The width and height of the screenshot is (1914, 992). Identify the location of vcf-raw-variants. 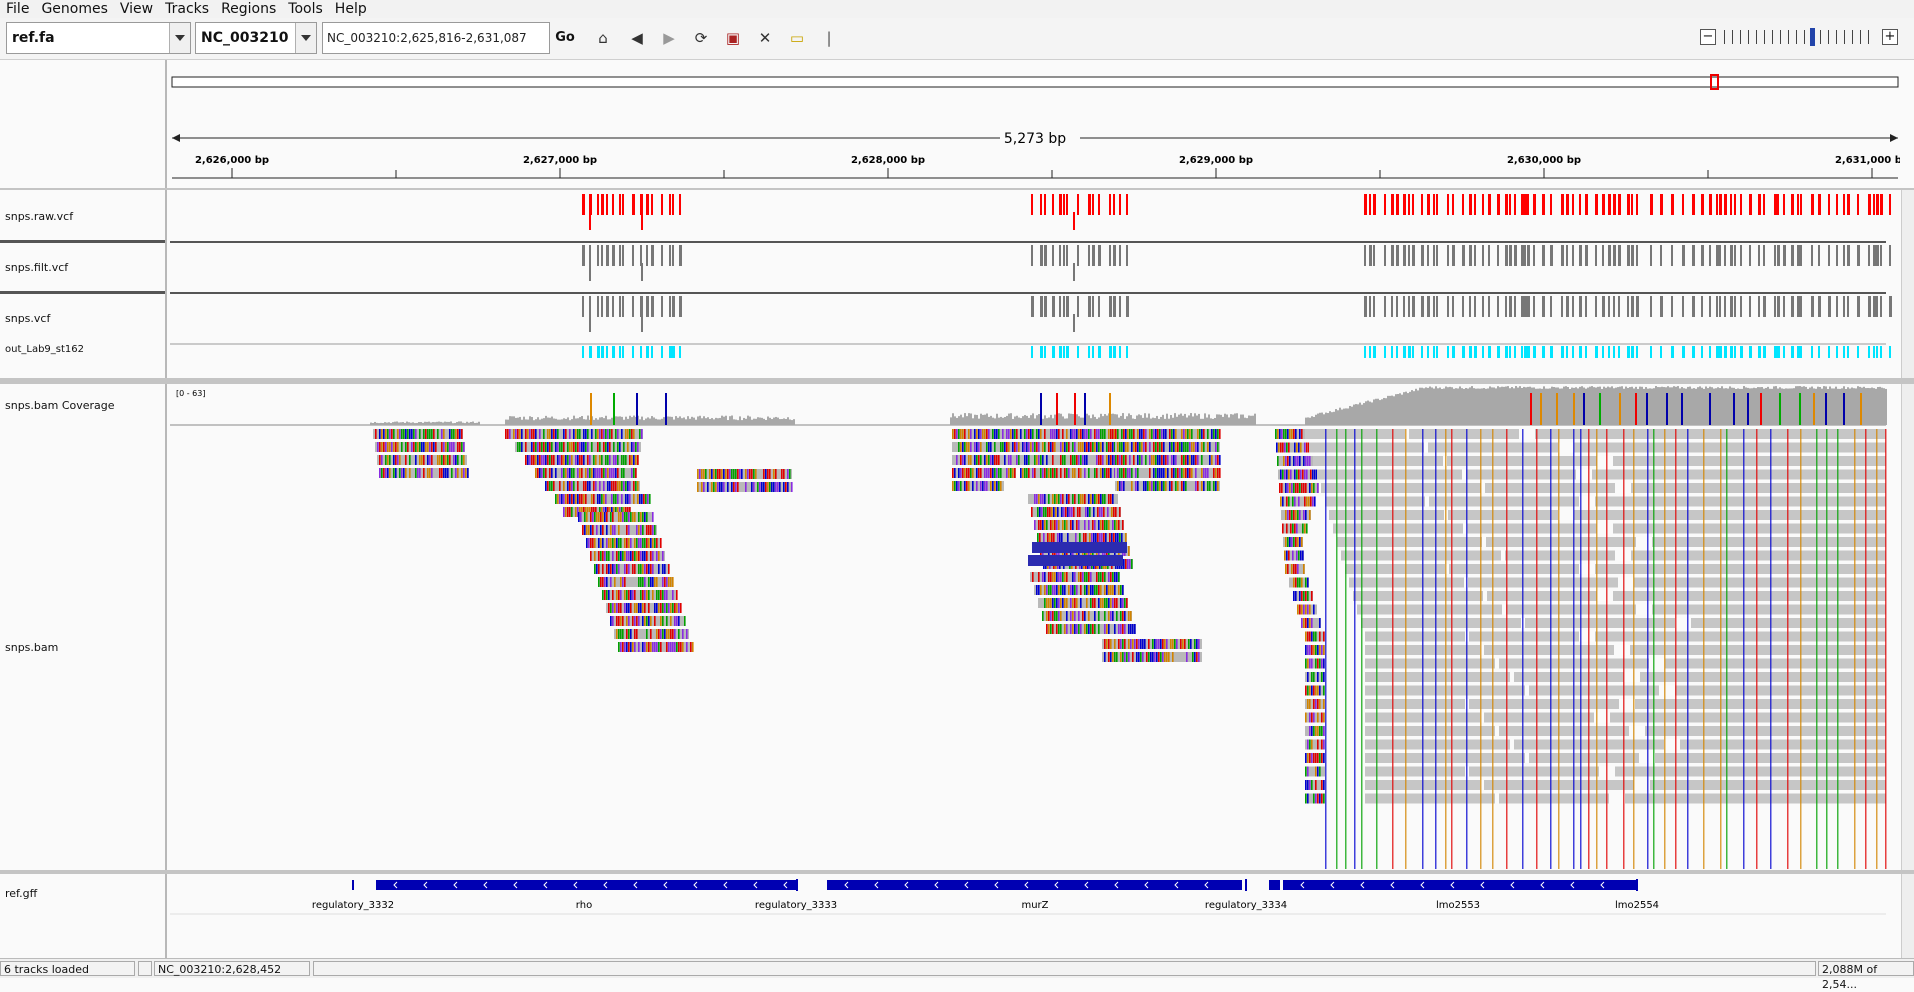
(1236, 212).